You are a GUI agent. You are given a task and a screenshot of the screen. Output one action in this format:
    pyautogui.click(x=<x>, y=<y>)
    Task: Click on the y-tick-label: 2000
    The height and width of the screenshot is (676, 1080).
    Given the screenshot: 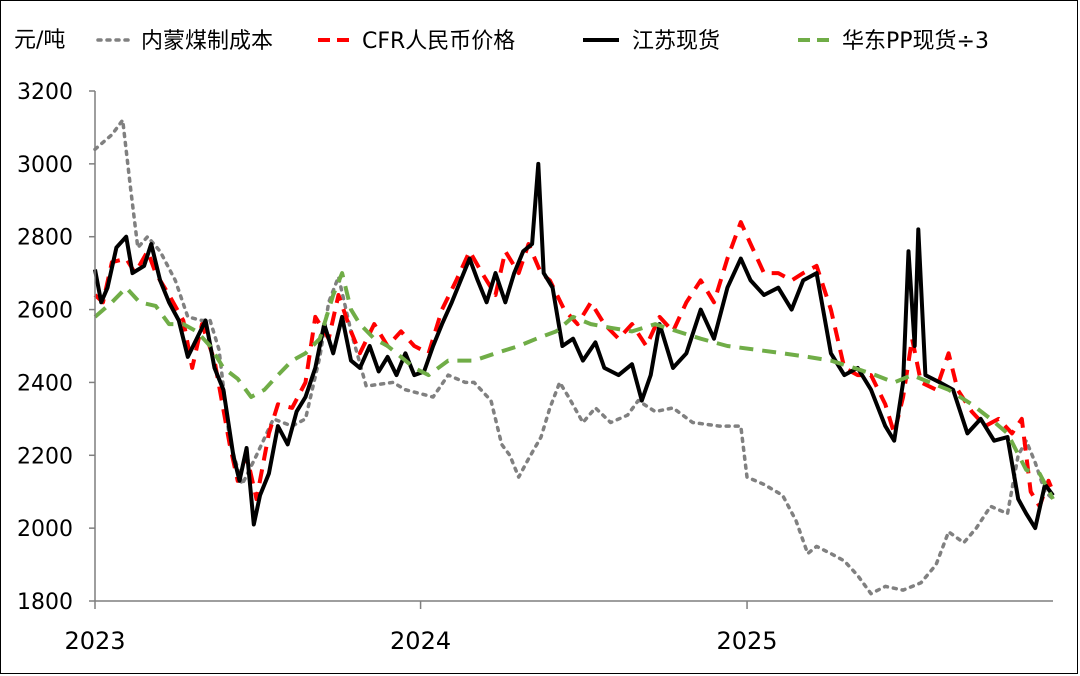 What is the action you would take?
    pyautogui.click(x=45, y=529)
    